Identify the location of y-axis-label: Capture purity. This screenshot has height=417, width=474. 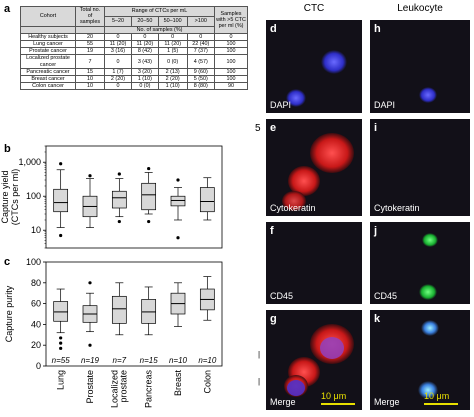
(9, 313).